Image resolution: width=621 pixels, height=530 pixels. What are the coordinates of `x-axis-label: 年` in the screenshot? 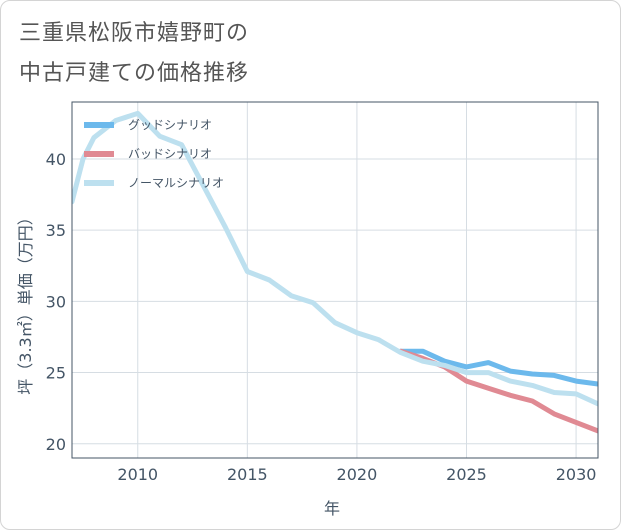 It's located at (332, 508).